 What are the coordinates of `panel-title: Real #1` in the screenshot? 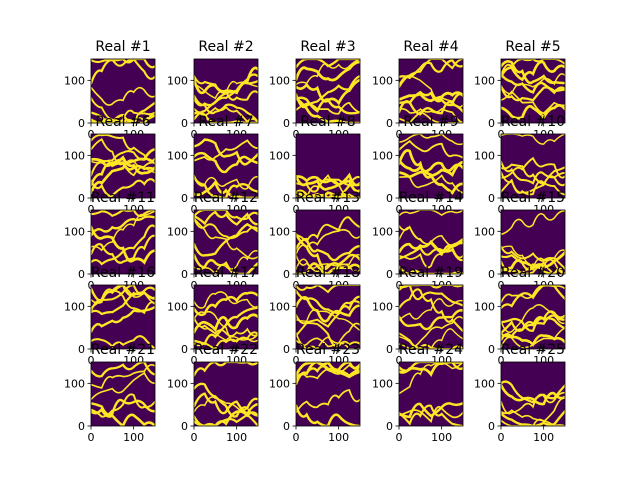 It's located at (122, 47).